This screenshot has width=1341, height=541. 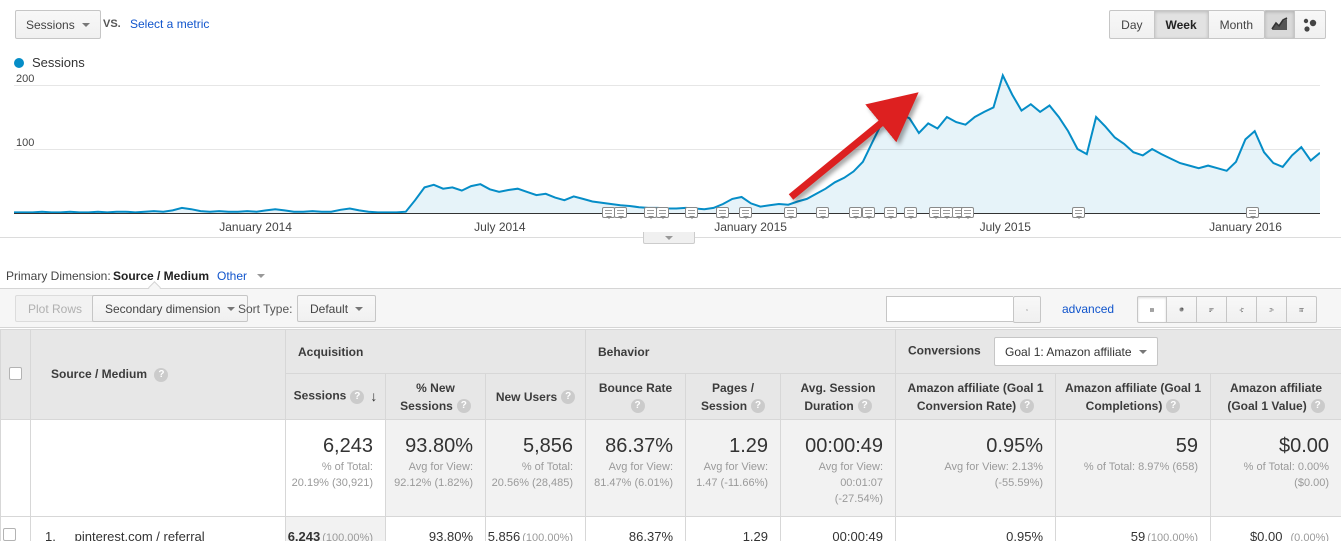 What do you see at coordinates (1187, 446) in the screenshot?
I see `summary-value: 59` at bounding box center [1187, 446].